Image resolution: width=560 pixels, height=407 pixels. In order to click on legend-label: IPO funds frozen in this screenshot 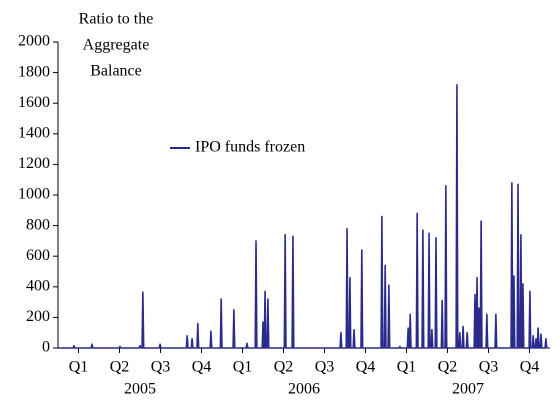, I will do `click(250, 147)`.